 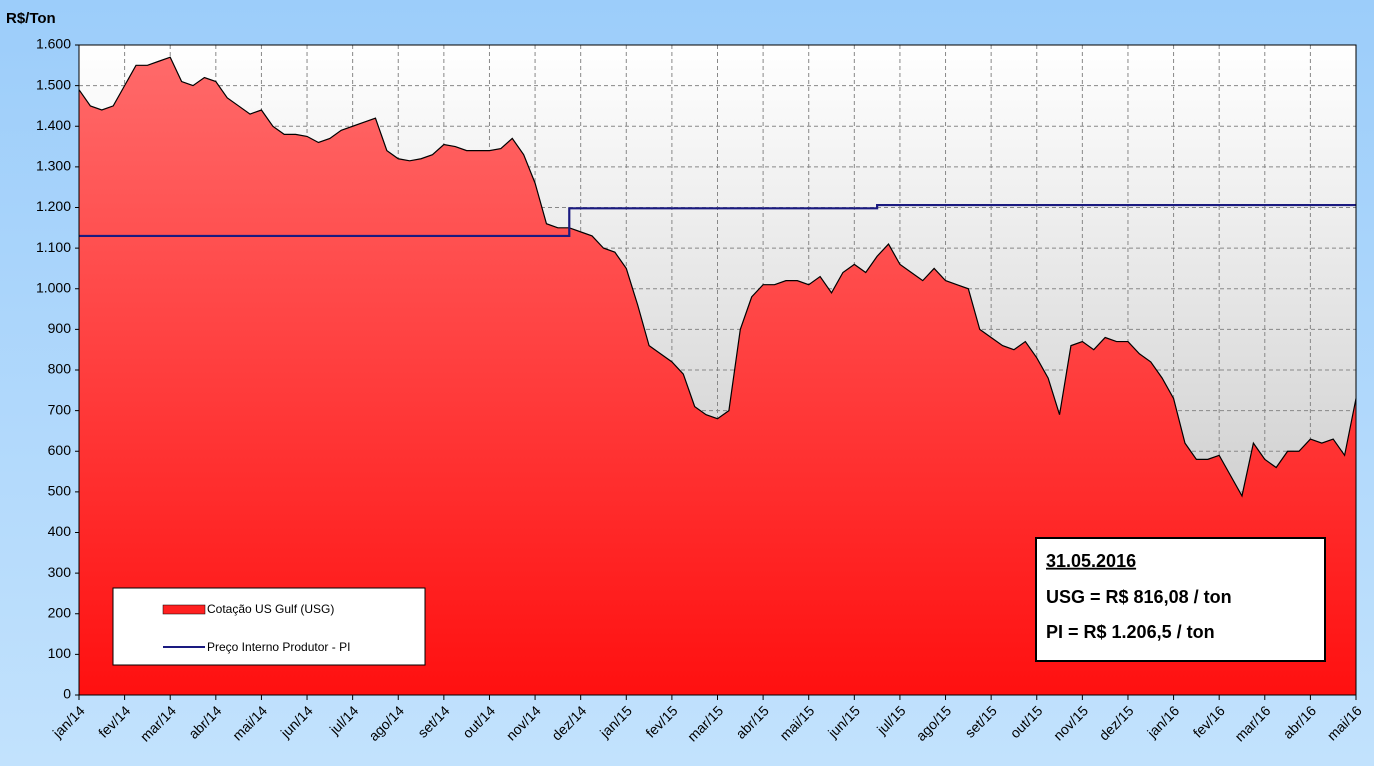 I want to click on y-tick-label: 1.400, so click(x=53, y=125).